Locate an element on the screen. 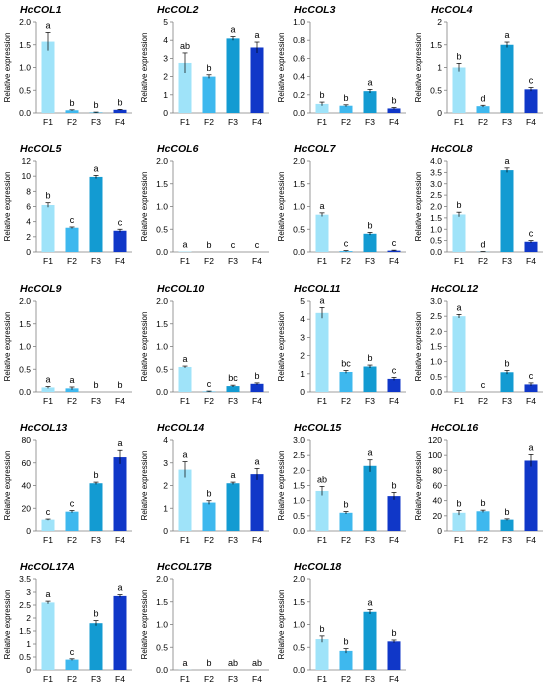 The image size is (550, 698). y-tick-label: 2.0 is located at coordinates (299, 470).